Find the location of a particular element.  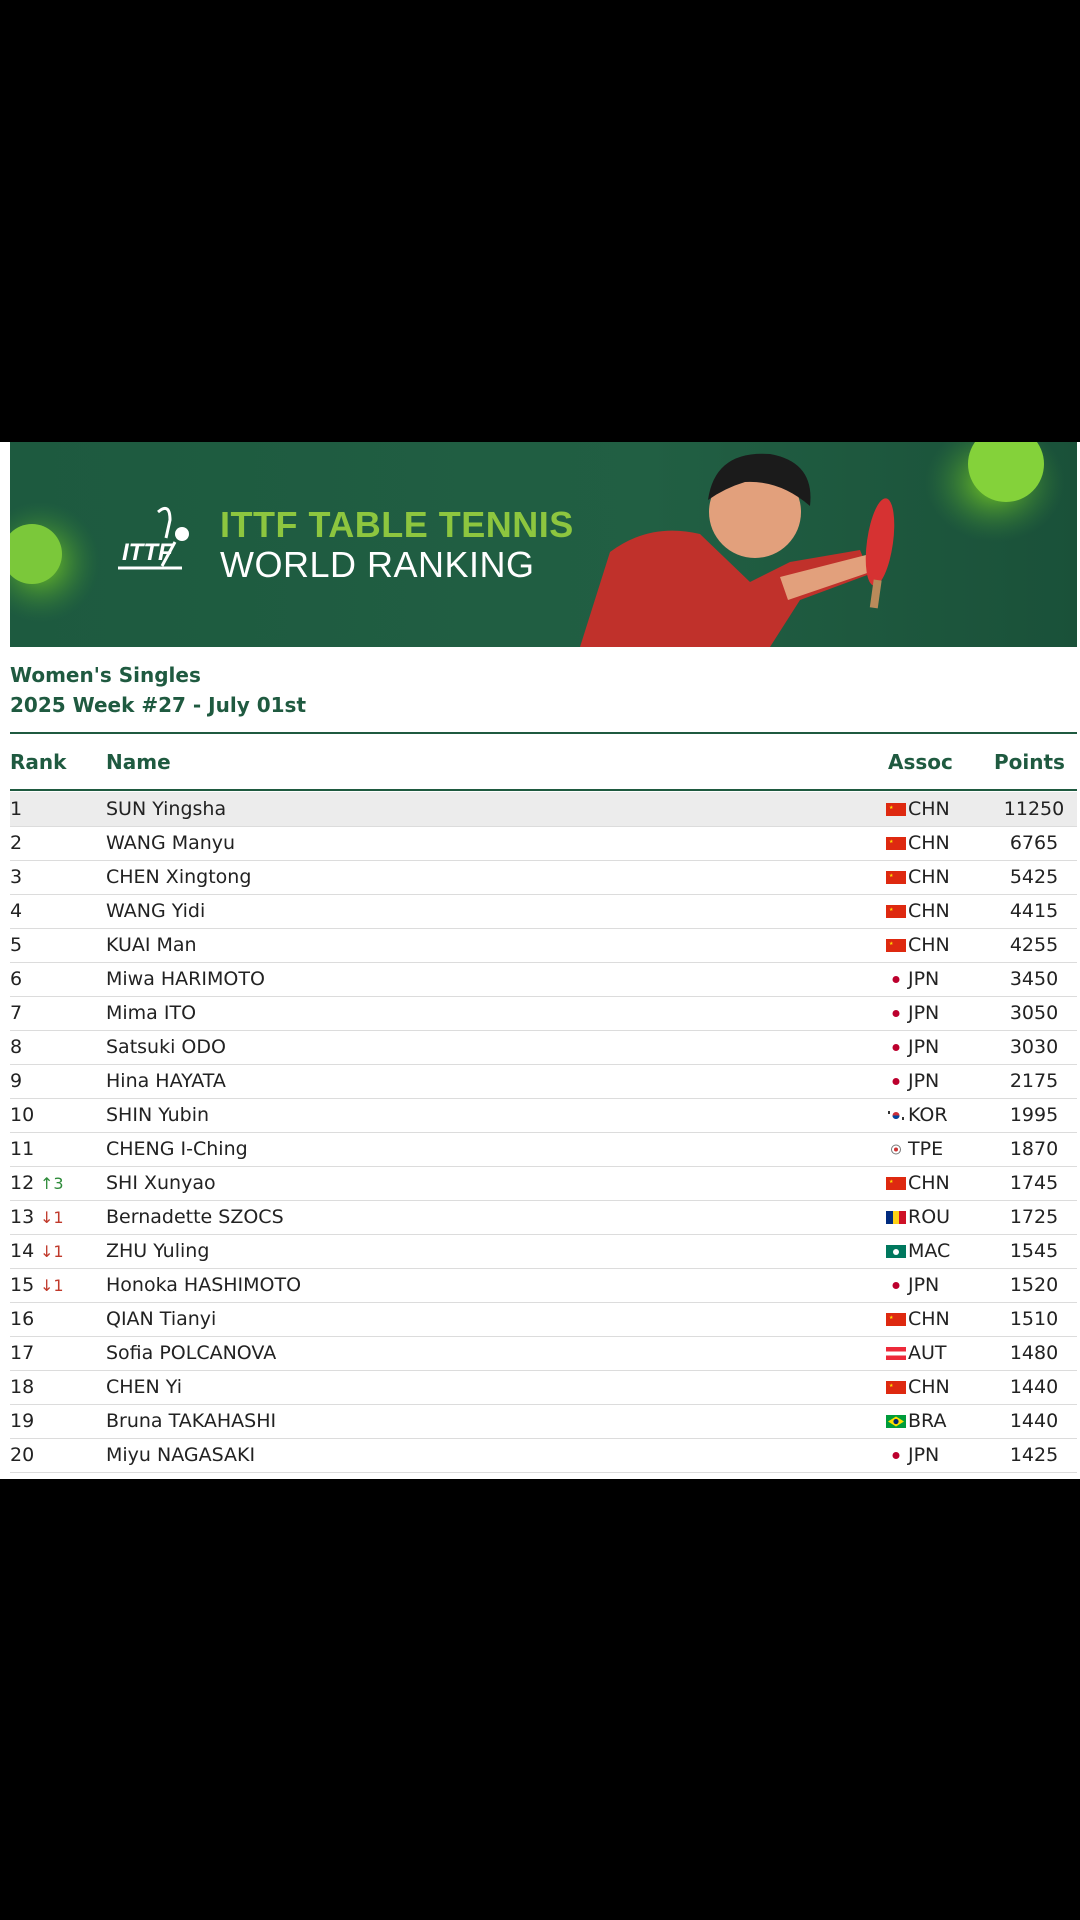

table-row: 20 Miyu NAGASAKI JPN 1425 is located at coordinates (543, 1455).